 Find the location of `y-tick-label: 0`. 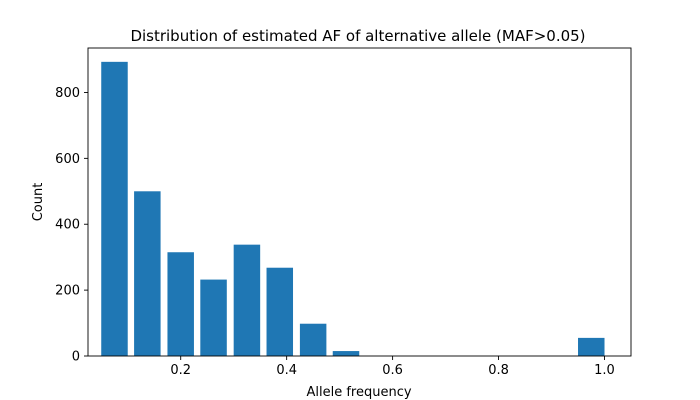

y-tick-label: 0 is located at coordinates (76, 357).